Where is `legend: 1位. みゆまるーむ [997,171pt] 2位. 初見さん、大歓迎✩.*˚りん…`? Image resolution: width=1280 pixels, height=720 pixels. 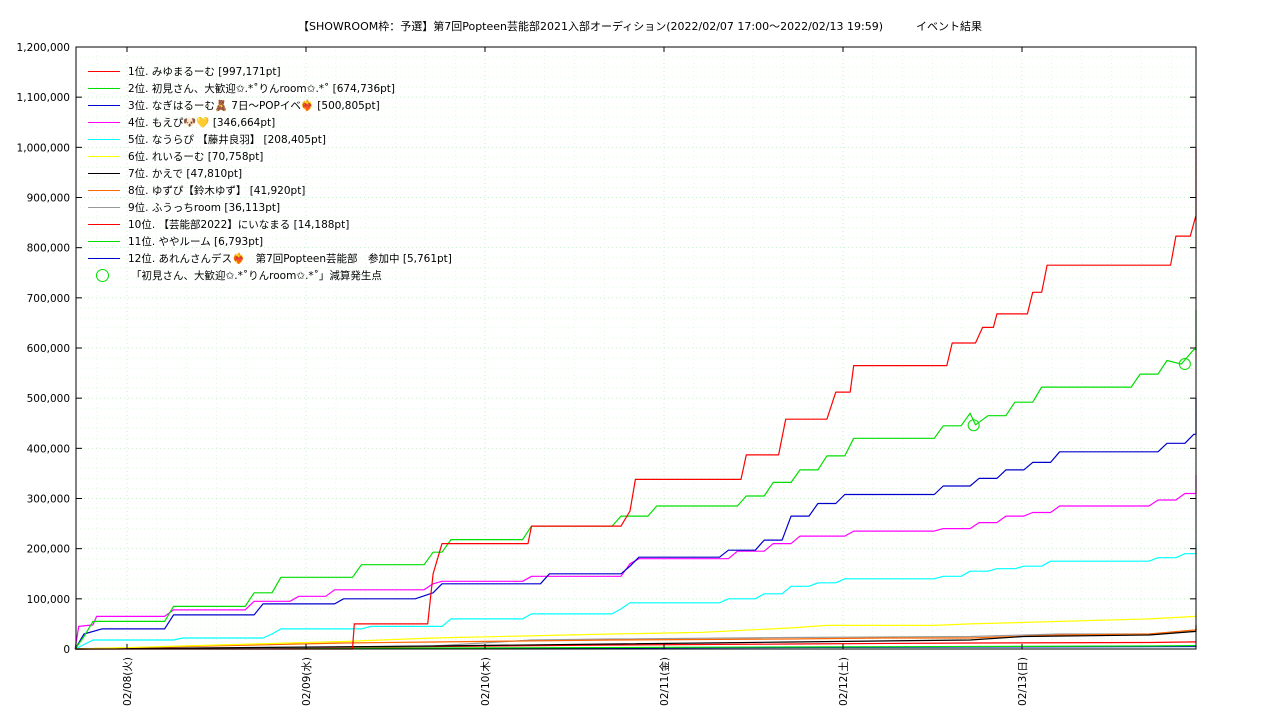 legend: 1位. みゆまるーむ [997,171pt] 2位. 初見さん、大歓迎✩.*˚りん… is located at coordinates (270, 173).